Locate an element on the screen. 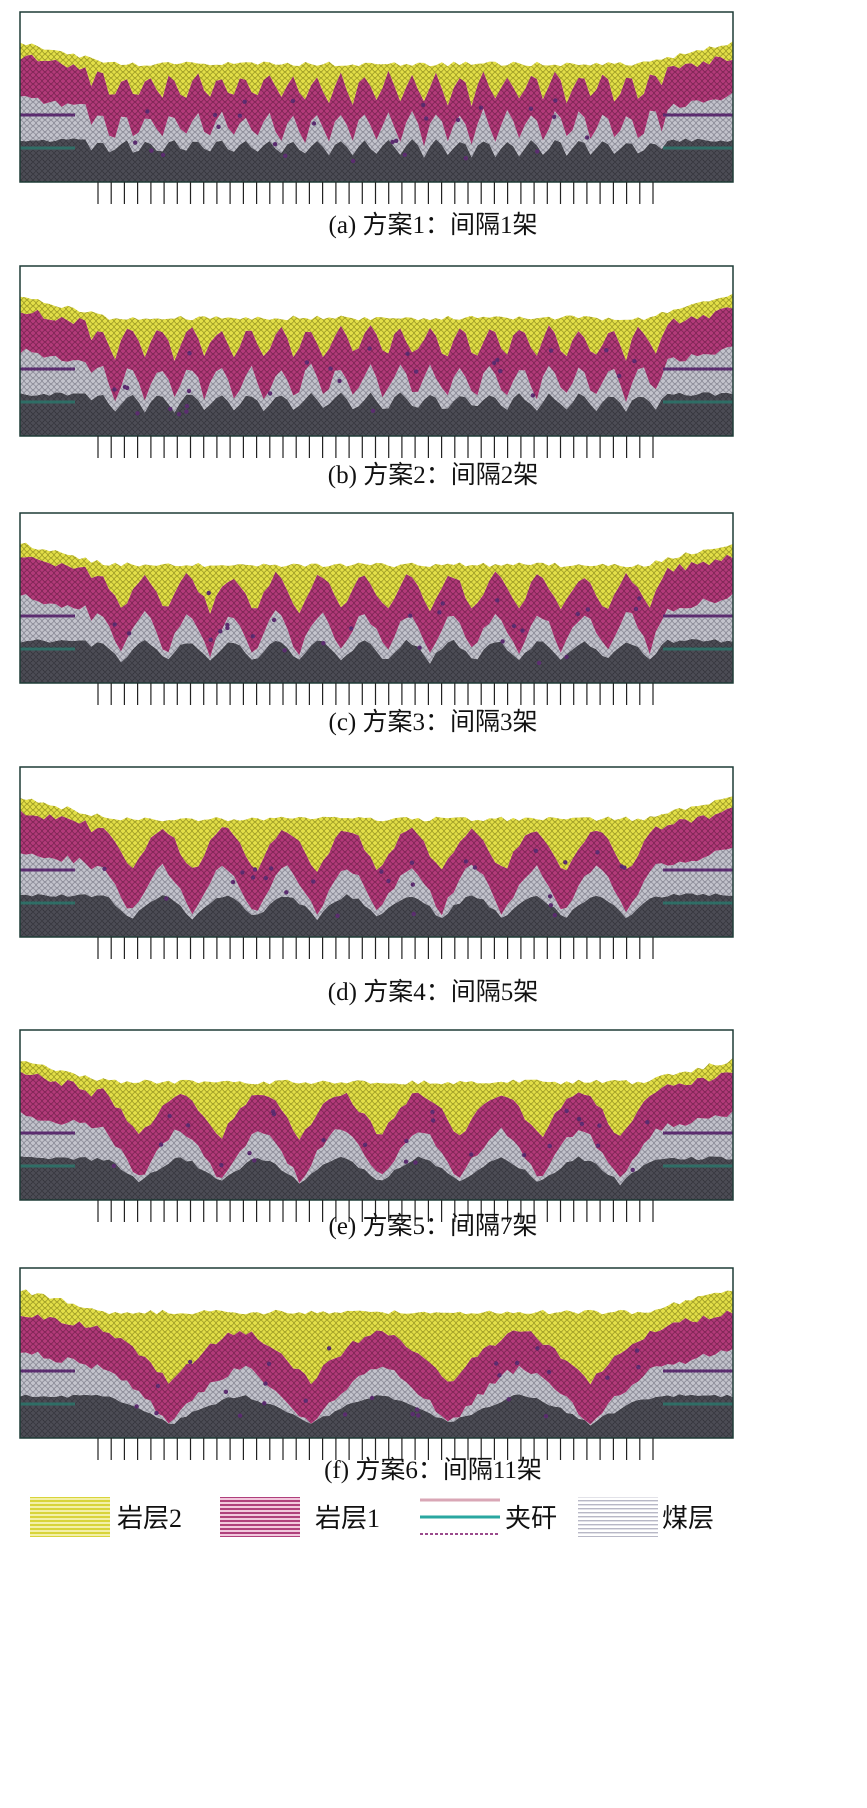 The height and width of the screenshot is (1808, 867). legend-item-rock1: 岩层1 is located at coordinates (300, 1517).